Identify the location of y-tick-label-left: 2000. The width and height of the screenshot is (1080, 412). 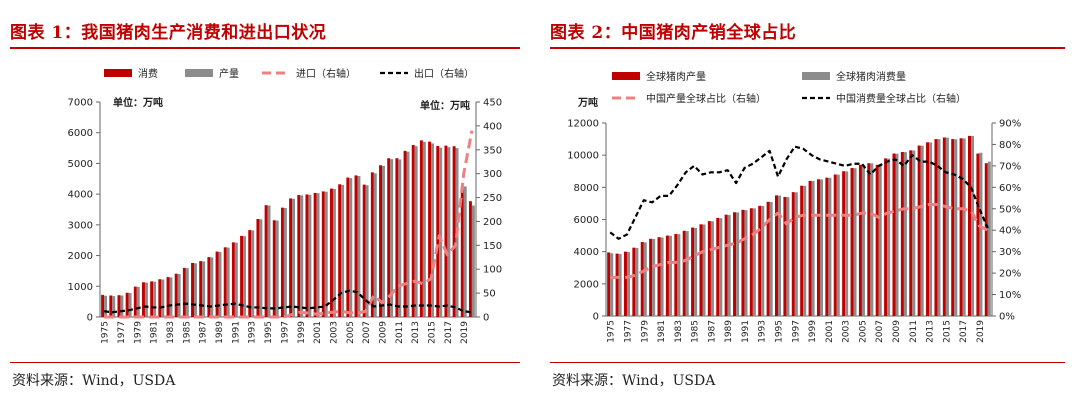
(586, 284).